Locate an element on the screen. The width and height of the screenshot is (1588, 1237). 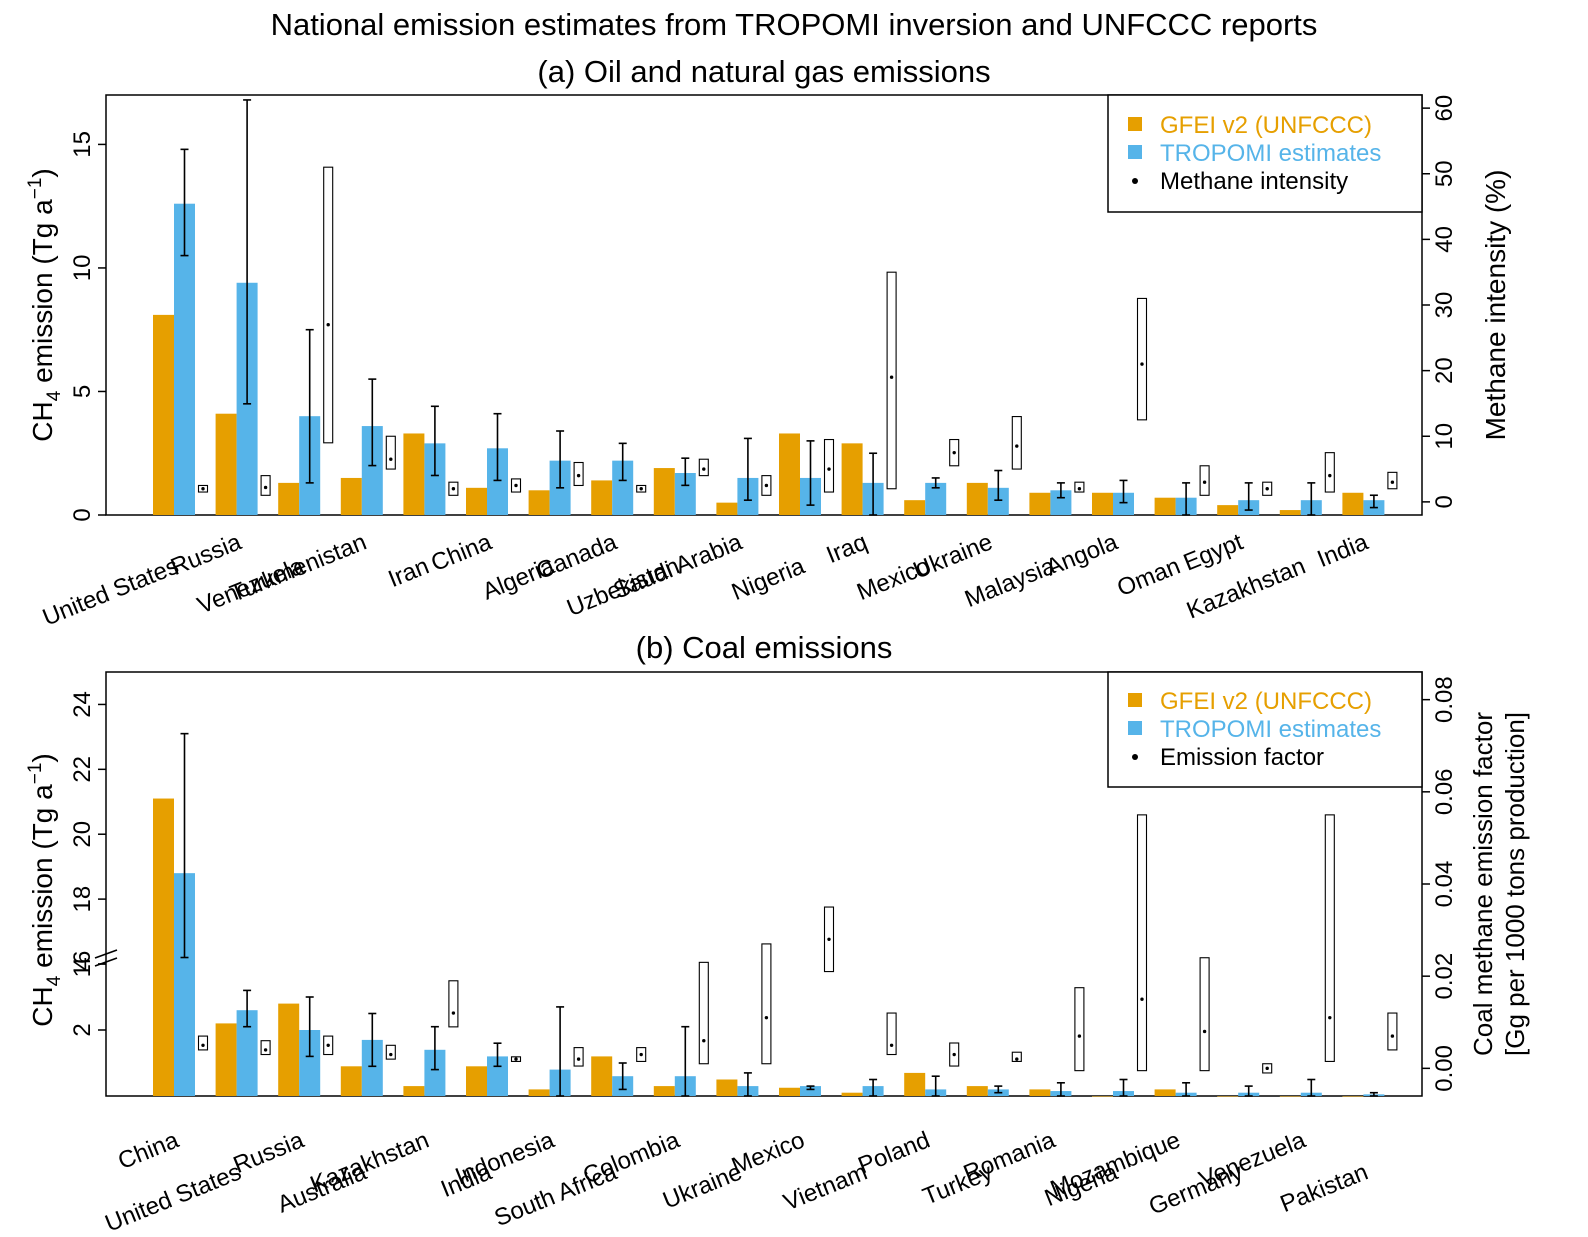
marker-dot-india is located at coordinates (1392, 482).